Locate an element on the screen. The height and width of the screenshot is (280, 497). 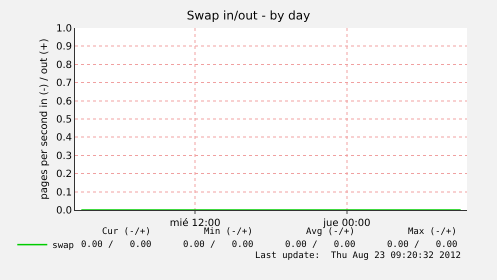
text: Cur (-/+) is located at coordinates (126, 232).